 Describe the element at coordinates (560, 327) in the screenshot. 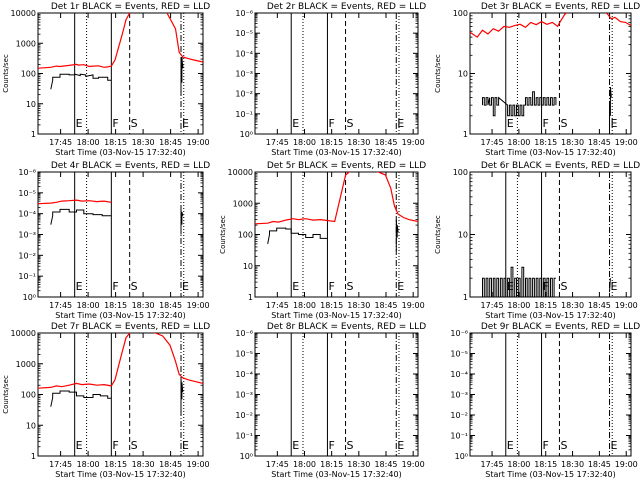

I see `panel-title: Det 9r BLACK = Events, RED = LLD` at that location.